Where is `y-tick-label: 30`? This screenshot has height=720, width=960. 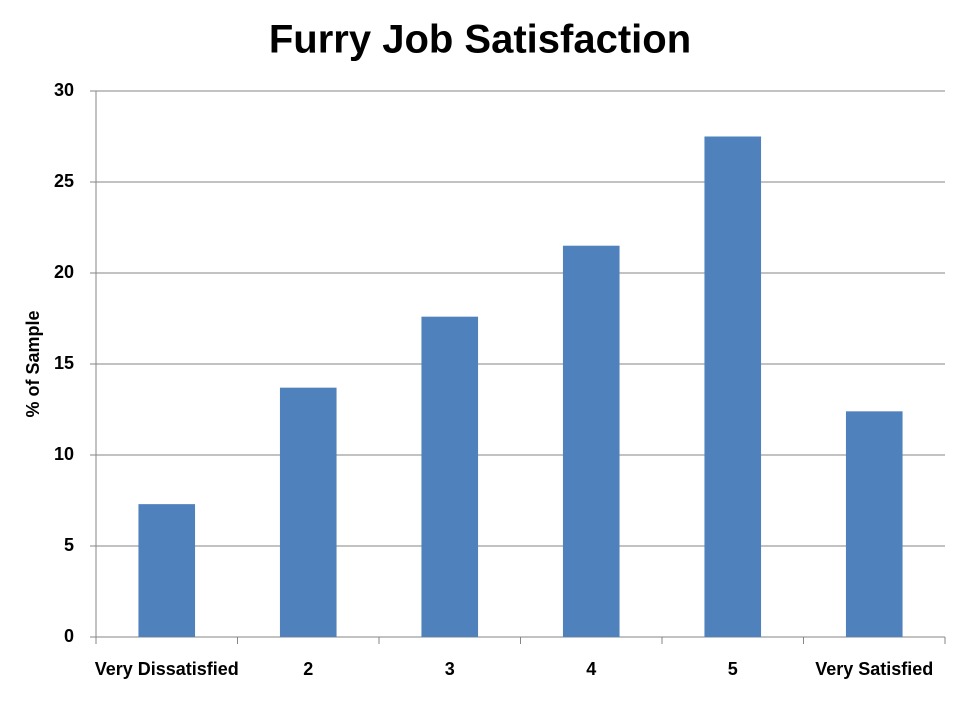
y-tick-label: 30 is located at coordinates (64, 90).